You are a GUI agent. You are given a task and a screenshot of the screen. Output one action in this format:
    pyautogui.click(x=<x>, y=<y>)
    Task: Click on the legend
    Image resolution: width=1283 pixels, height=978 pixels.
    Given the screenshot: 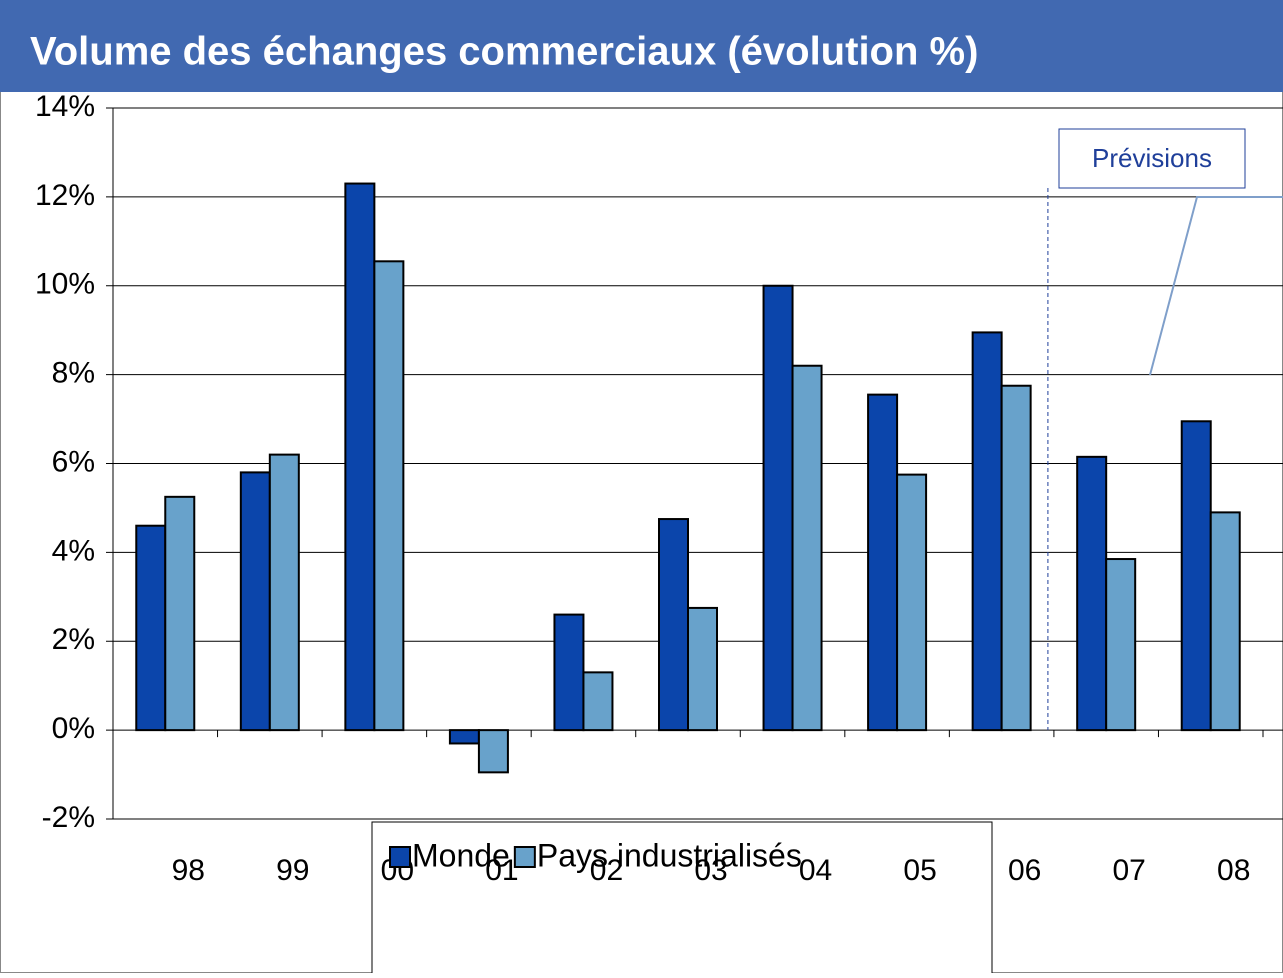 What is the action you would take?
    pyautogui.click(x=682, y=899)
    